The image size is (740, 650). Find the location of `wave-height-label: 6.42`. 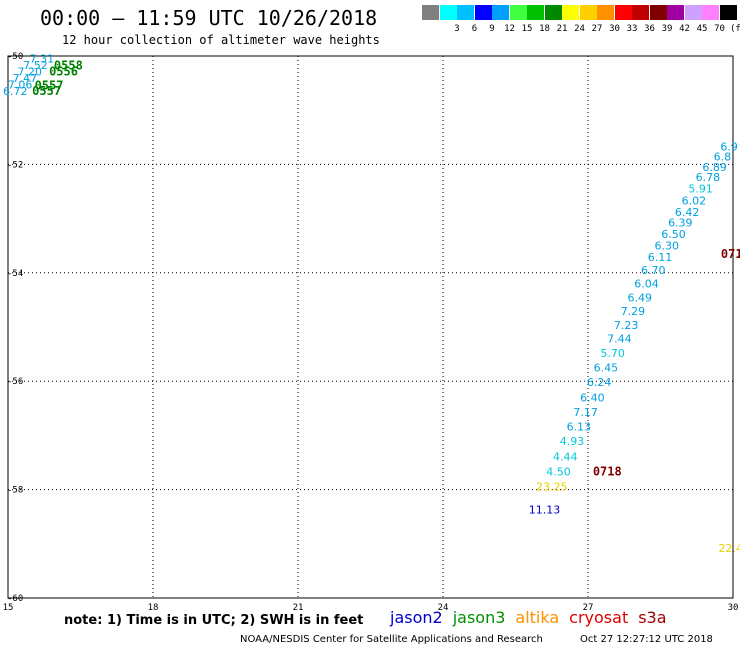

wave-height-label: 6.42 is located at coordinates (687, 212).